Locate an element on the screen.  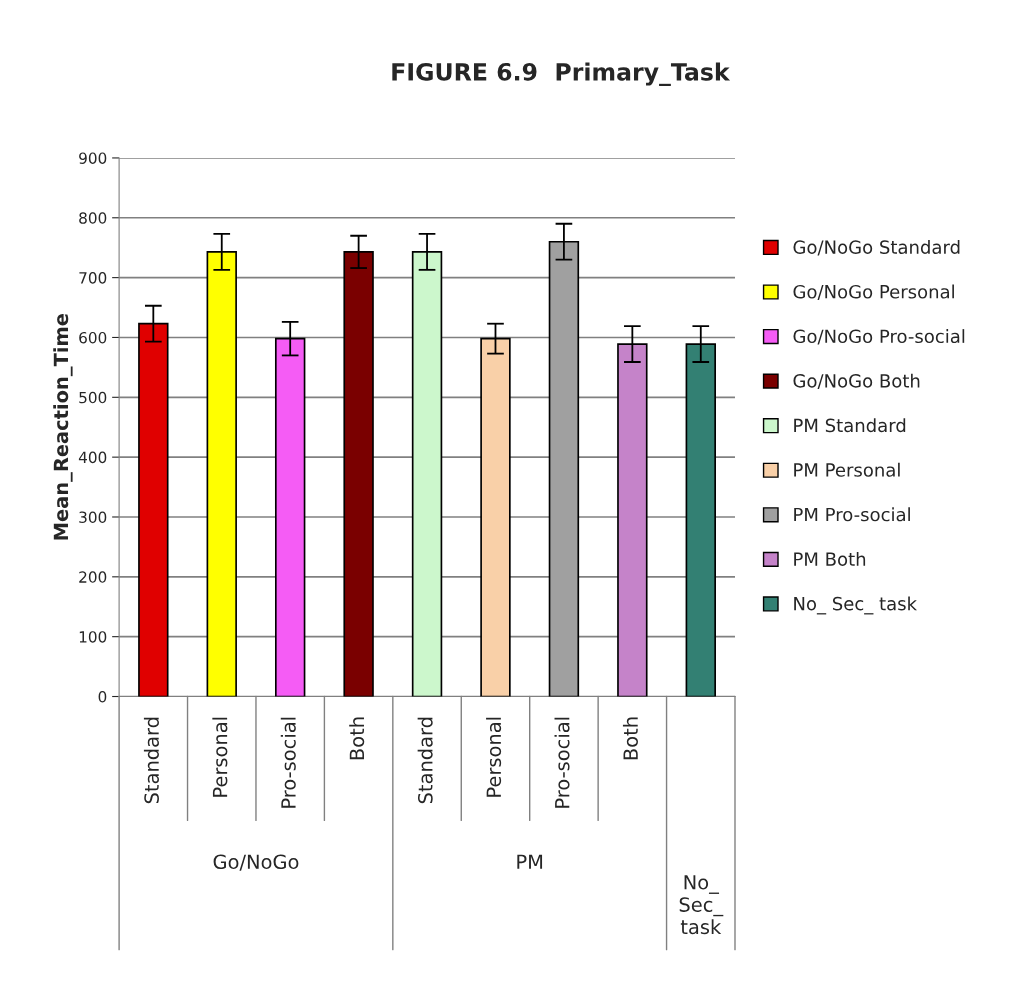
legend-label: PM Personal is located at coordinates (847, 469).